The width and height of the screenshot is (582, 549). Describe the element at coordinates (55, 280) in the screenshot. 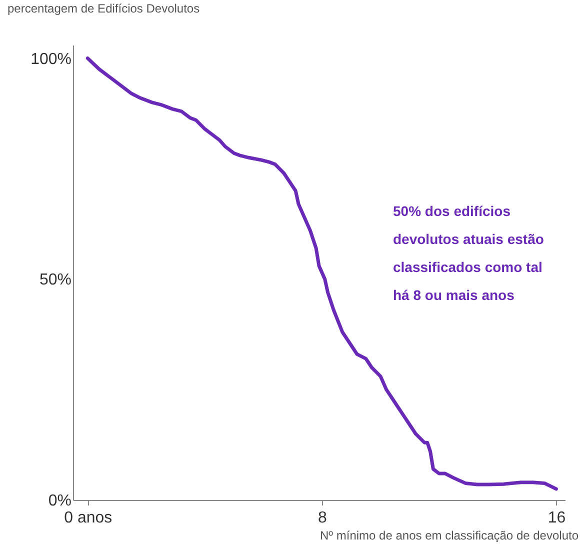

I see `y-tick-label: 50%` at that location.